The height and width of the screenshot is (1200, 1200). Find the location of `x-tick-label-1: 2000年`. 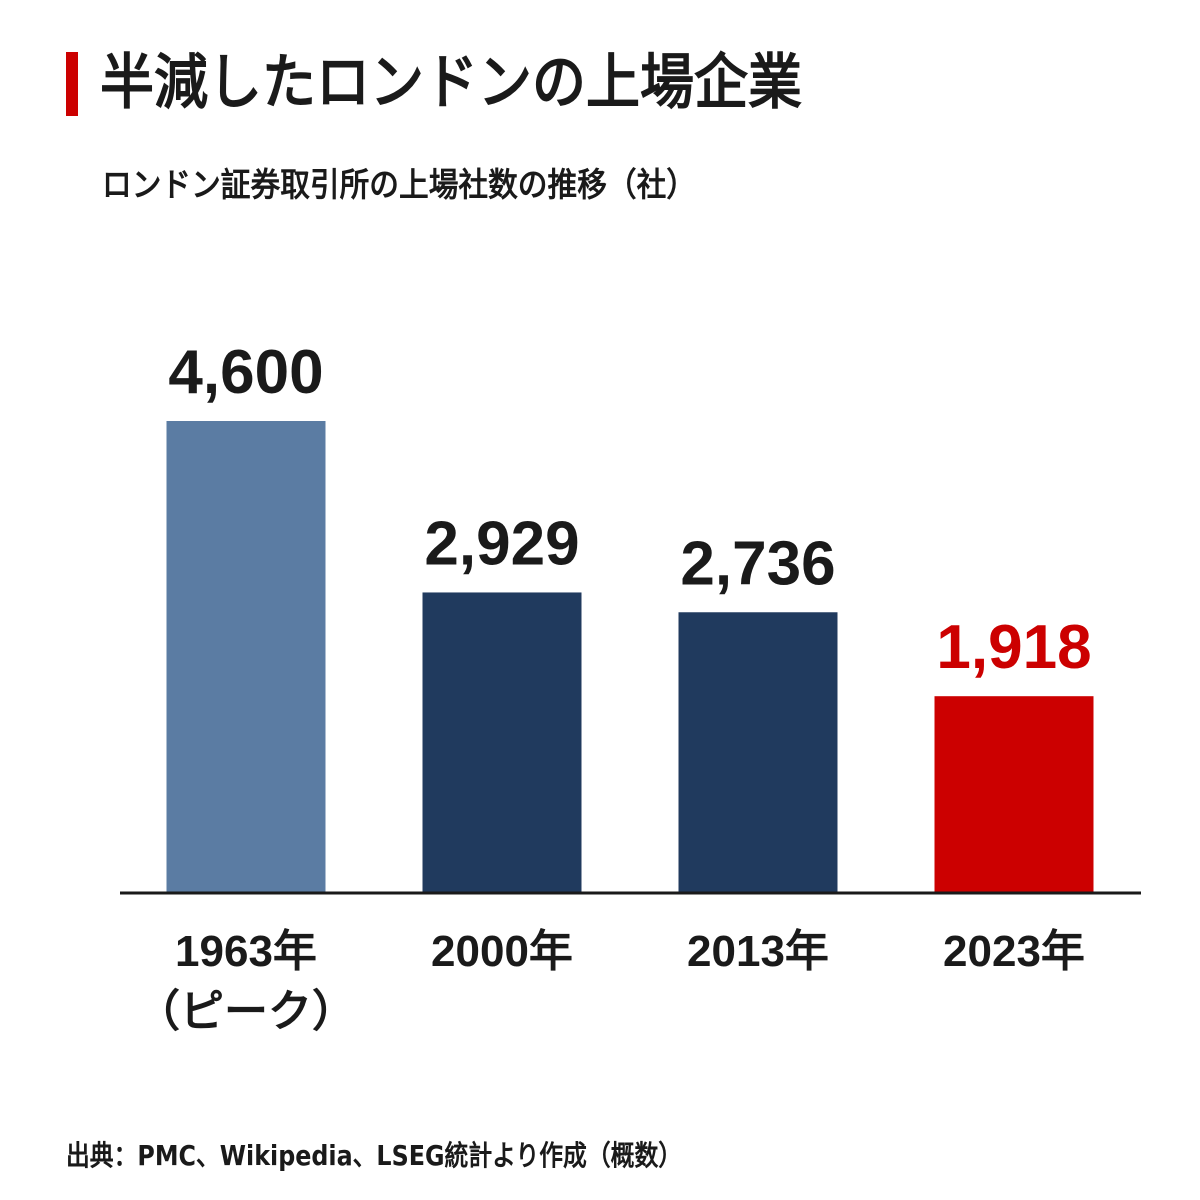

x-tick-label-1: 2000年 is located at coordinates (502, 951).